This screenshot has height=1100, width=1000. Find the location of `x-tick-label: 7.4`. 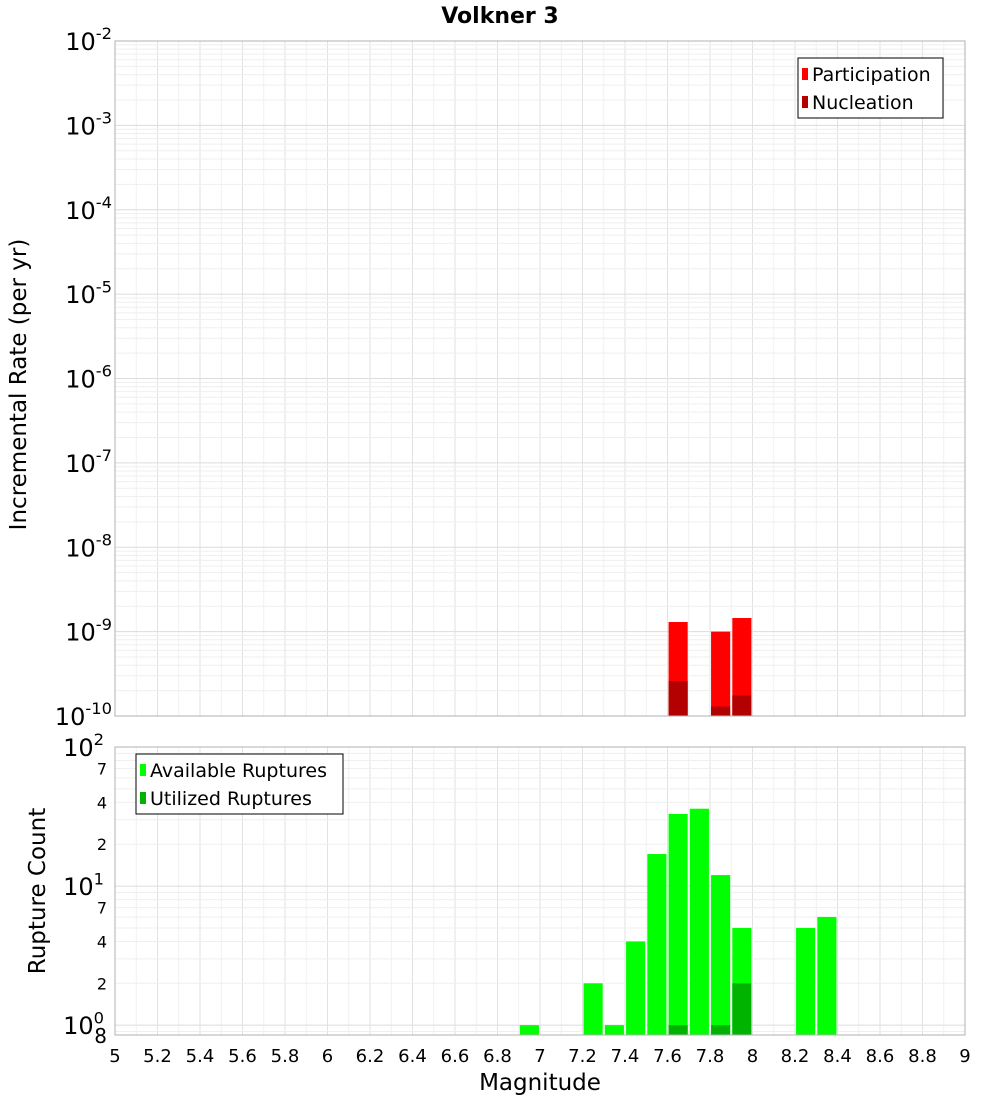

x-tick-label: 7.4 is located at coordinates (625, 1056).